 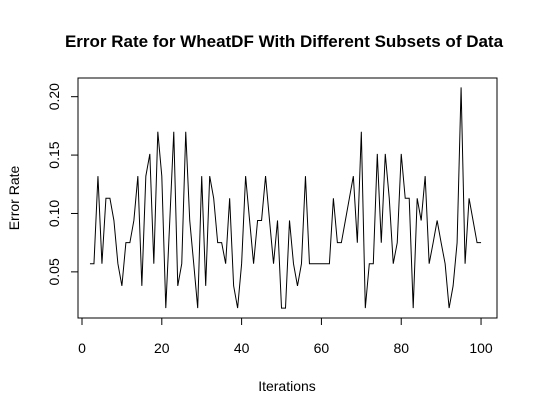 What do you see at coordinates (322, 348) in the screenshot?
I see `x-tick-label: 60` at bounding box center [322, 348].